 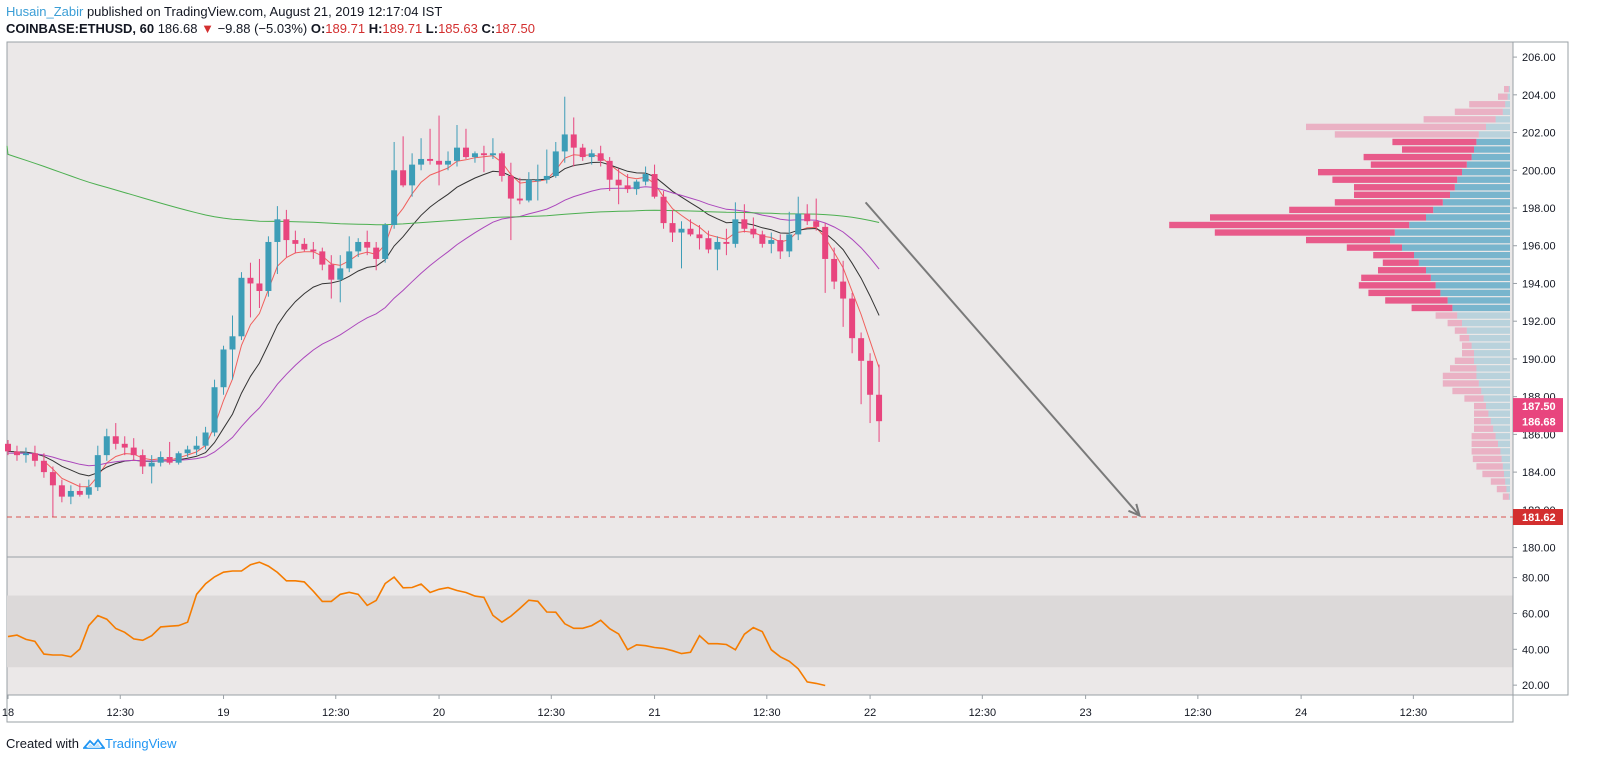 What do you see at coordinates (1536, 686) in the screenshot?
I see `rsi-tick-label: 20.00` at bounding box center [1536, 686].